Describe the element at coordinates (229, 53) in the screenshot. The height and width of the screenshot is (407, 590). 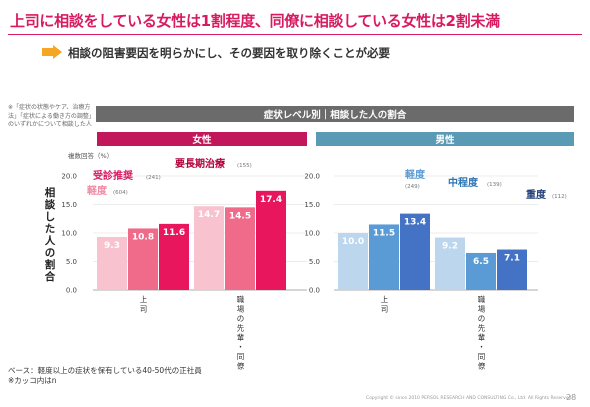
I see `page-subtitle: 相談の阻害要因を明らかにし、その要因を取り除くことが必要` at that location.